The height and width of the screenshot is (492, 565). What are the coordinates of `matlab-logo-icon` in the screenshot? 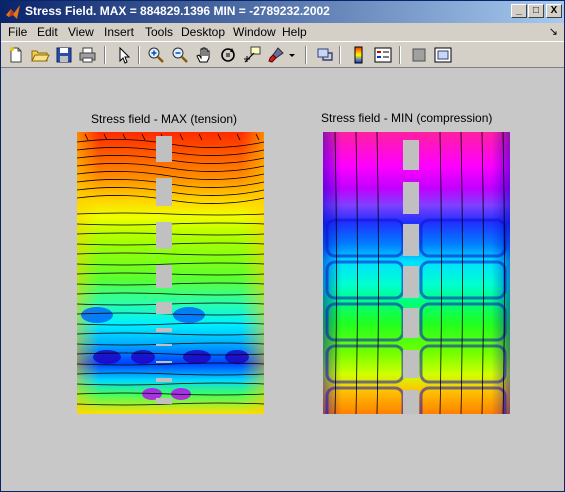 It's located at (13, 12).